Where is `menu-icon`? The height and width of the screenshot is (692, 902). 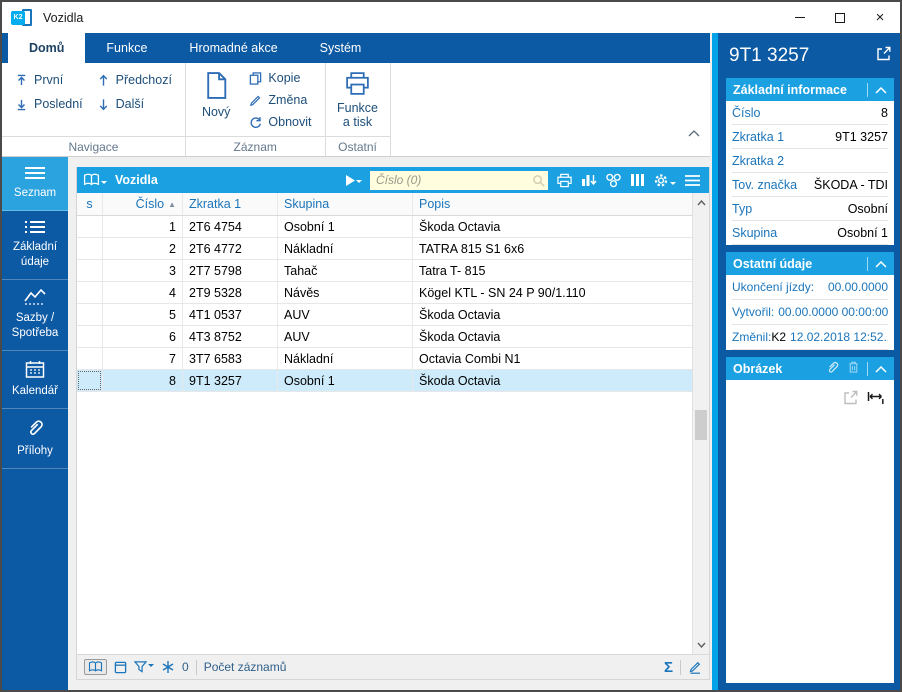
menu-icon is located at coordinates (35, 173).